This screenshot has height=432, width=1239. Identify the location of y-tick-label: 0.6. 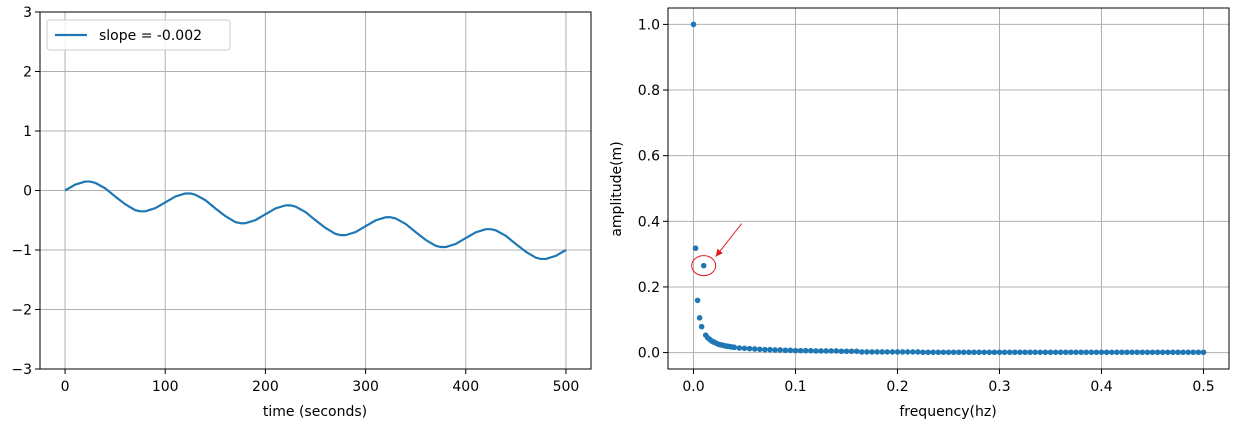
(649, 157).